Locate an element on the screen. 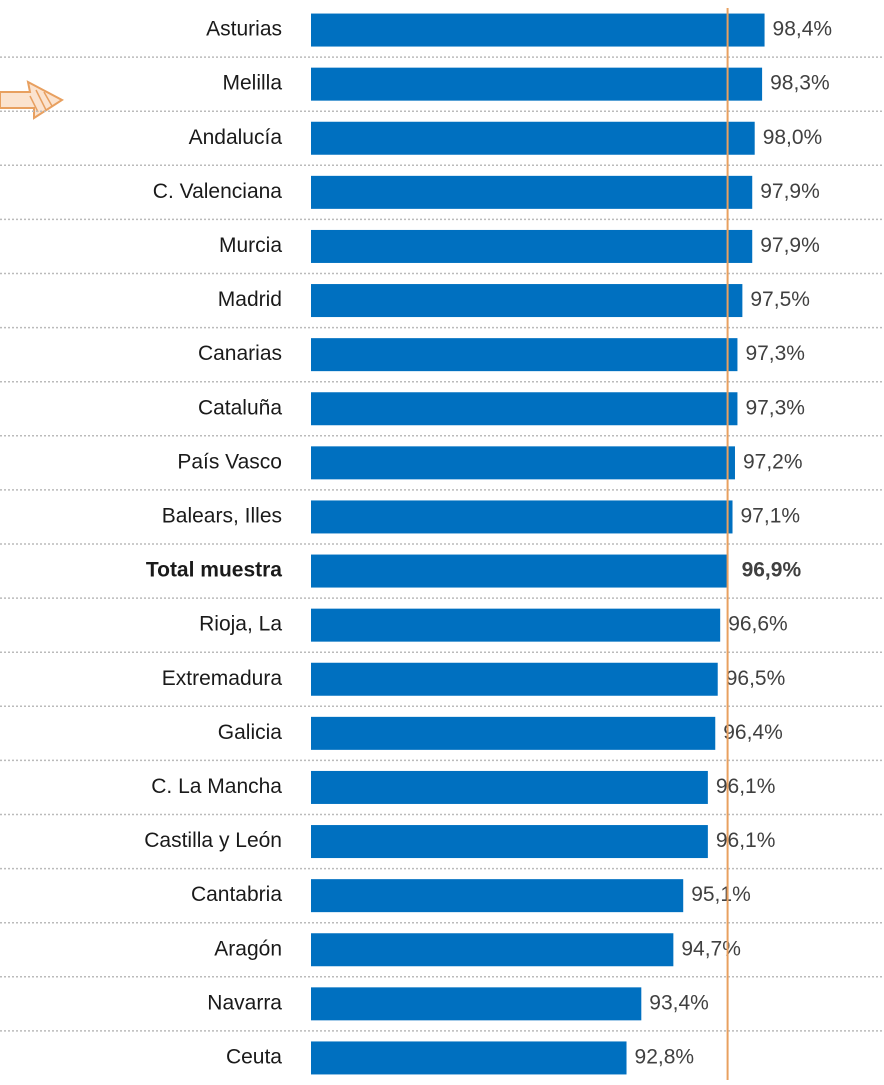 This screenshot has width=884, height=1085. category-label: Canarias is located at coordinates (240, 353).